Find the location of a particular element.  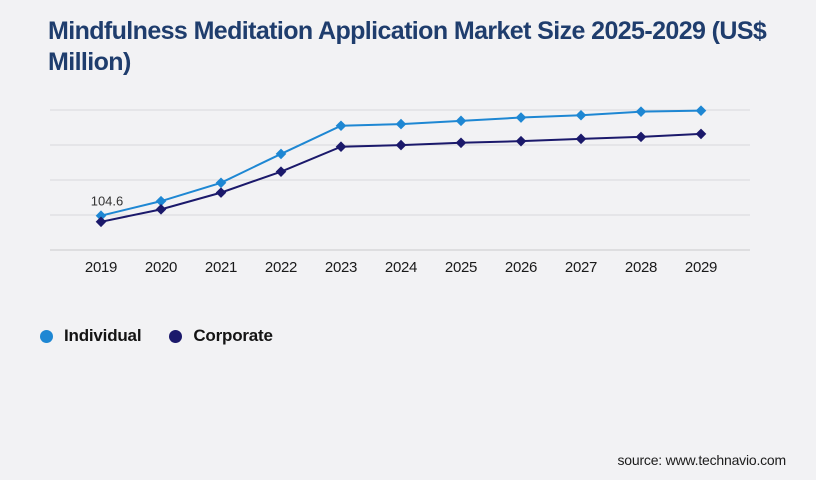

x-tick-label: 2026 is located at coordinates (521, 267).